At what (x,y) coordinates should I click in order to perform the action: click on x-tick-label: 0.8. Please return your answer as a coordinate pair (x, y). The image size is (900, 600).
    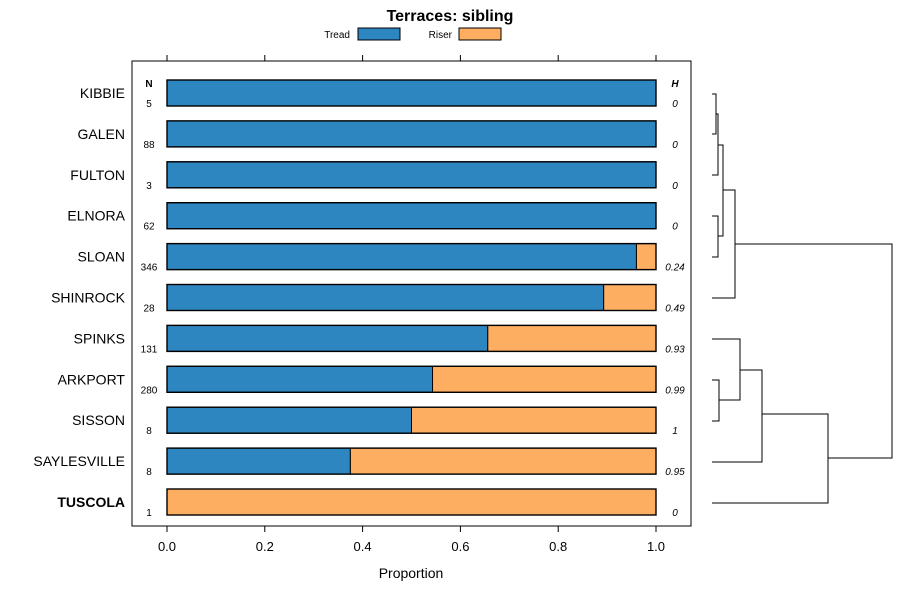
    Looking at the image, I should click on (558, 546).